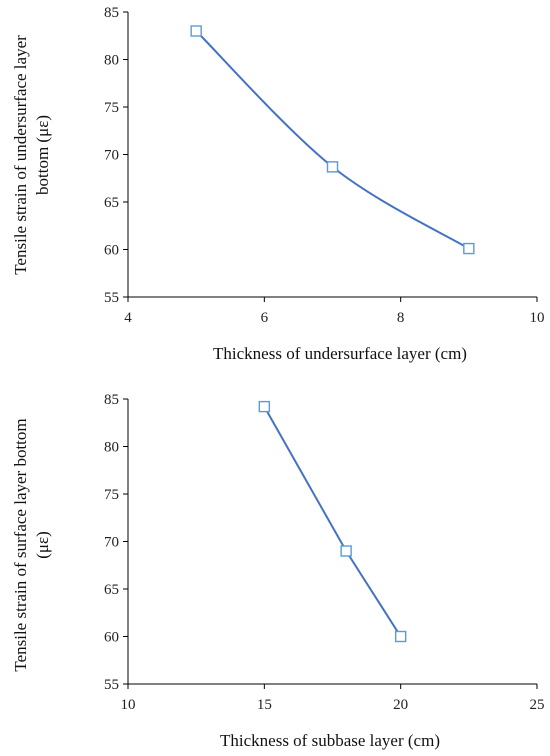 The height and width of the screenshot is (756, 550). I want to click on x-tick-label: 8, so click(401, 318).